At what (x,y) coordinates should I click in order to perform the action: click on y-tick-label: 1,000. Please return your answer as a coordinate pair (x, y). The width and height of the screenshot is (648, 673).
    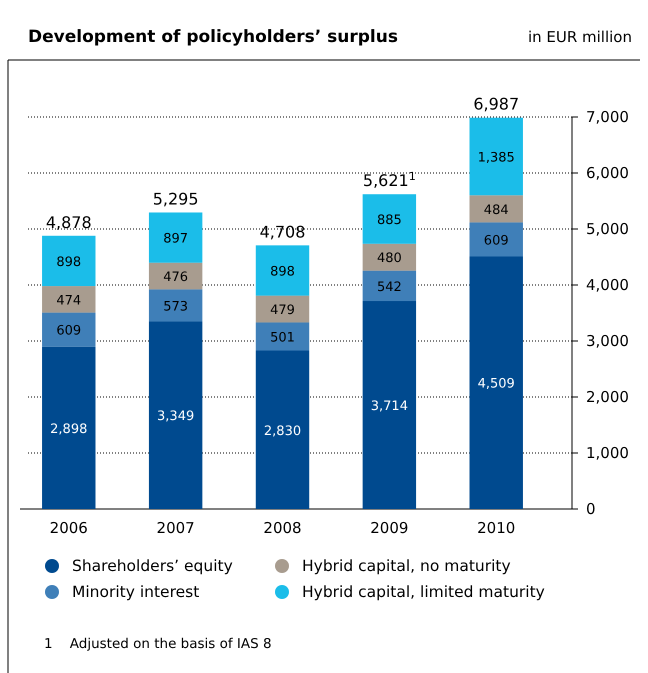
    Looking at the image, I should click on (607, 453).